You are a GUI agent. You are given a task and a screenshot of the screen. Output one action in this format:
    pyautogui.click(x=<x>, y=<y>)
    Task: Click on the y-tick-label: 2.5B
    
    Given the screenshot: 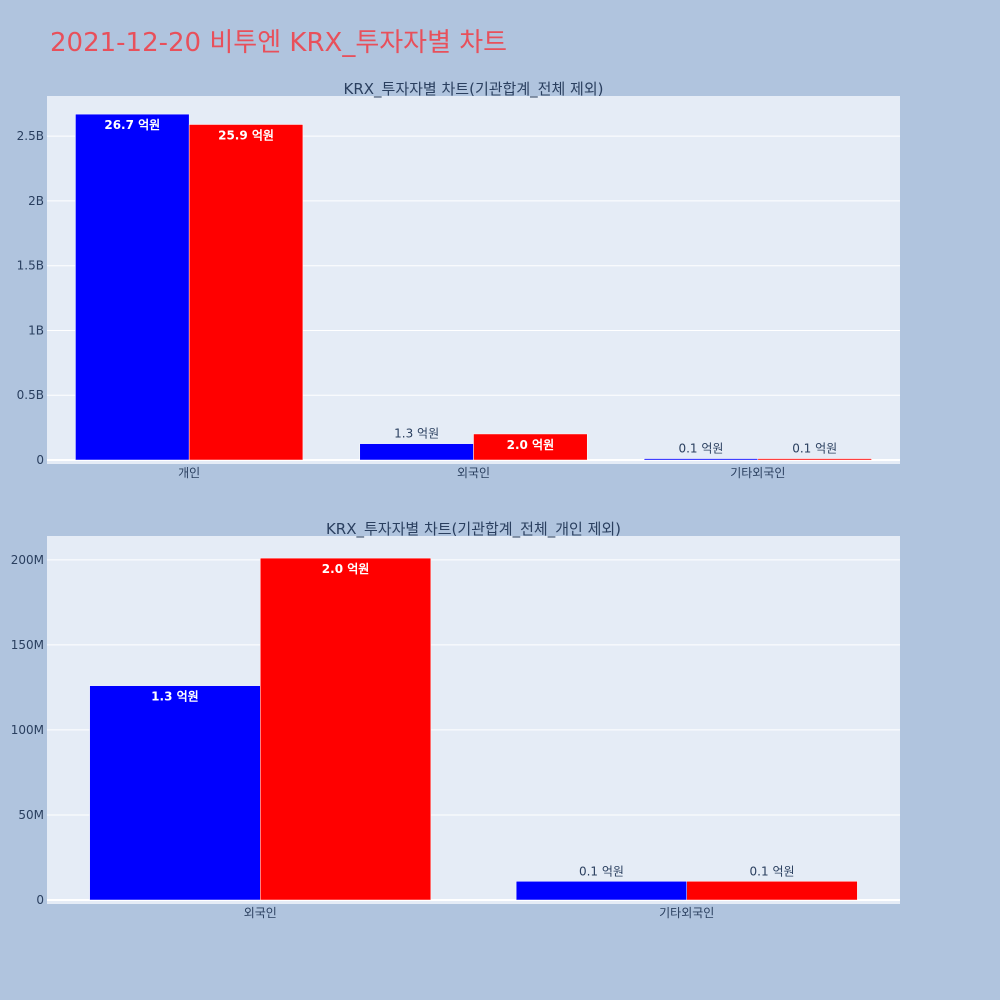 What is the action you would take?
    pyautogui.click(x=30, y=136)
    